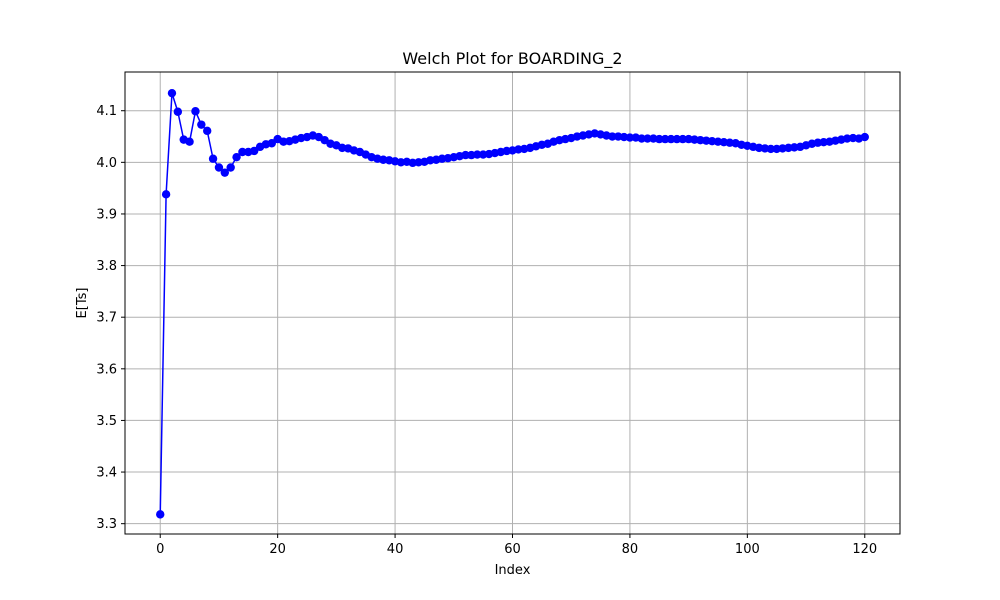 The width and height of the screenshot is (1000, 600). Describe the element at coordinates (513, 570) in the screenshot. I see `x-axis-label: Index` at that location.